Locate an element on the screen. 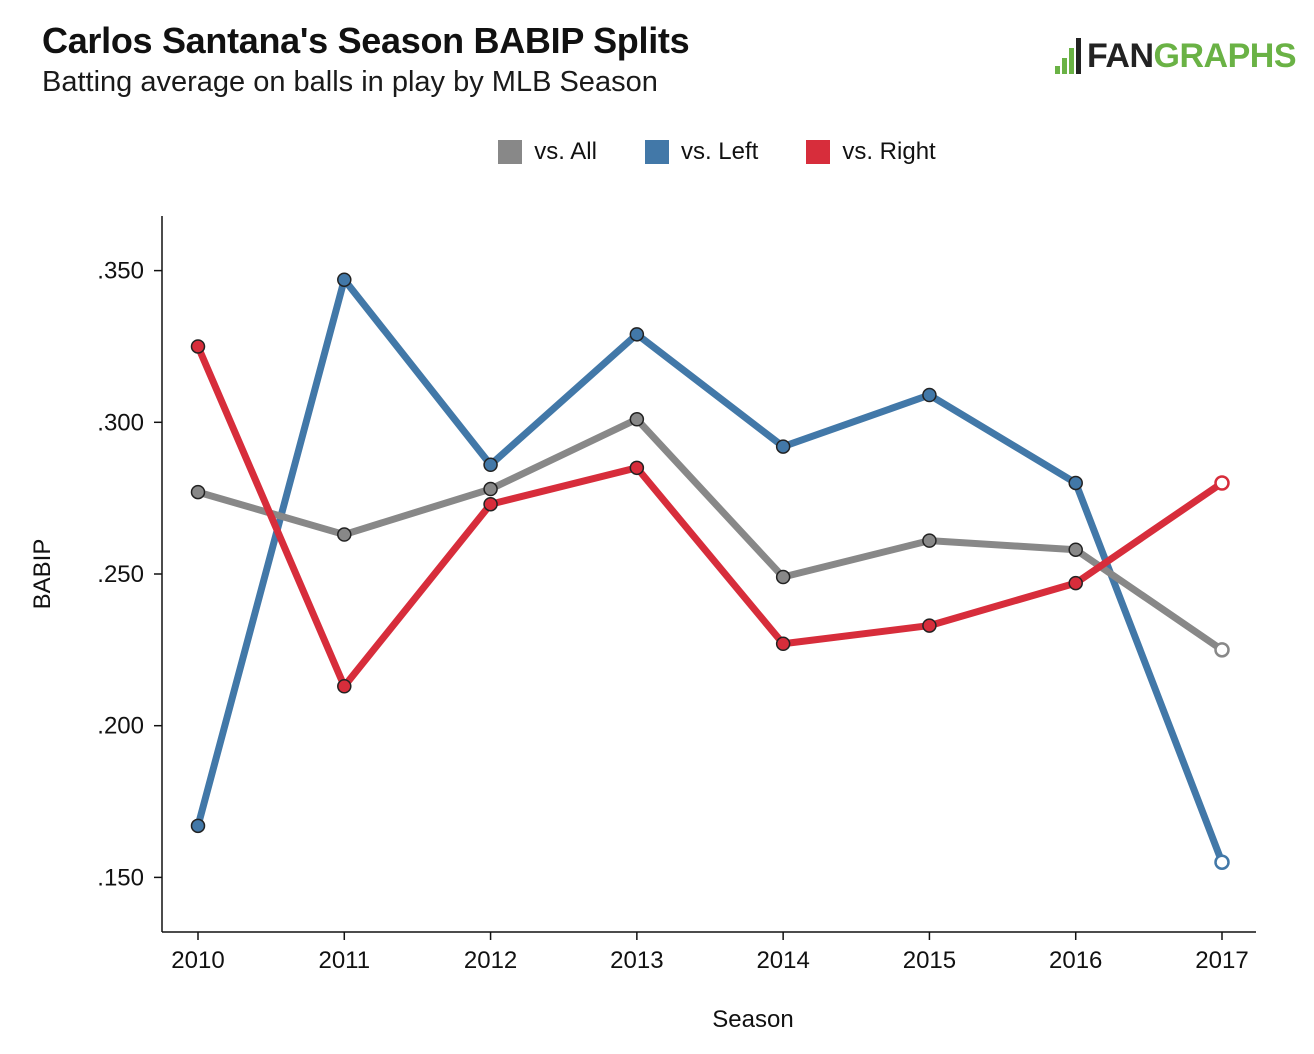 The width and height of the screenshot is (1314, 1054). x-tick-label: 2013 is located at coordinates (636, 960).